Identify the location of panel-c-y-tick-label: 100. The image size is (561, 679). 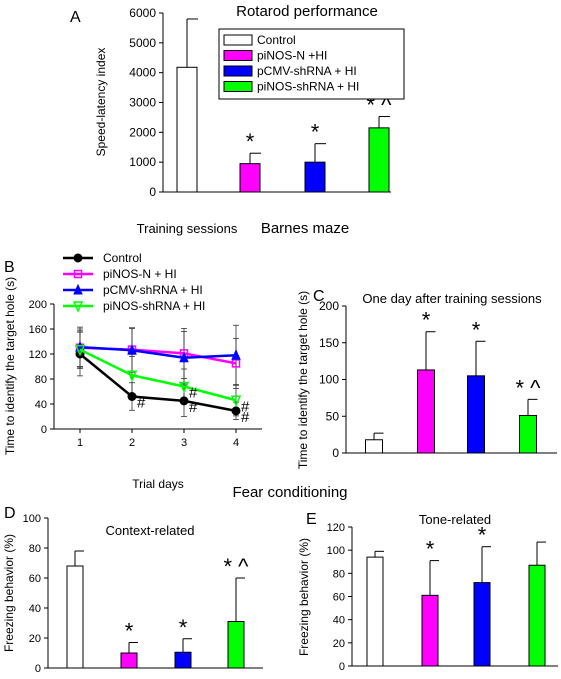
(329, 380).